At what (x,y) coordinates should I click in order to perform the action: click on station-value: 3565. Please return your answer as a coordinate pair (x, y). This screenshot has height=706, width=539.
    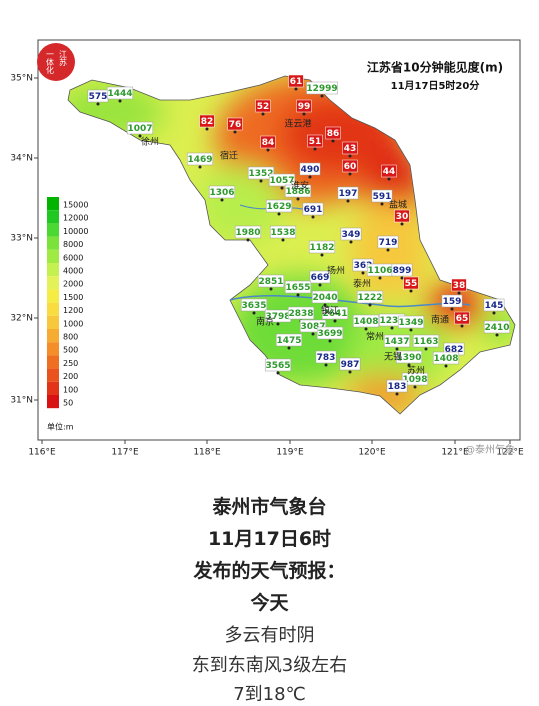
    Looking at the image, I should click on (277, 366).